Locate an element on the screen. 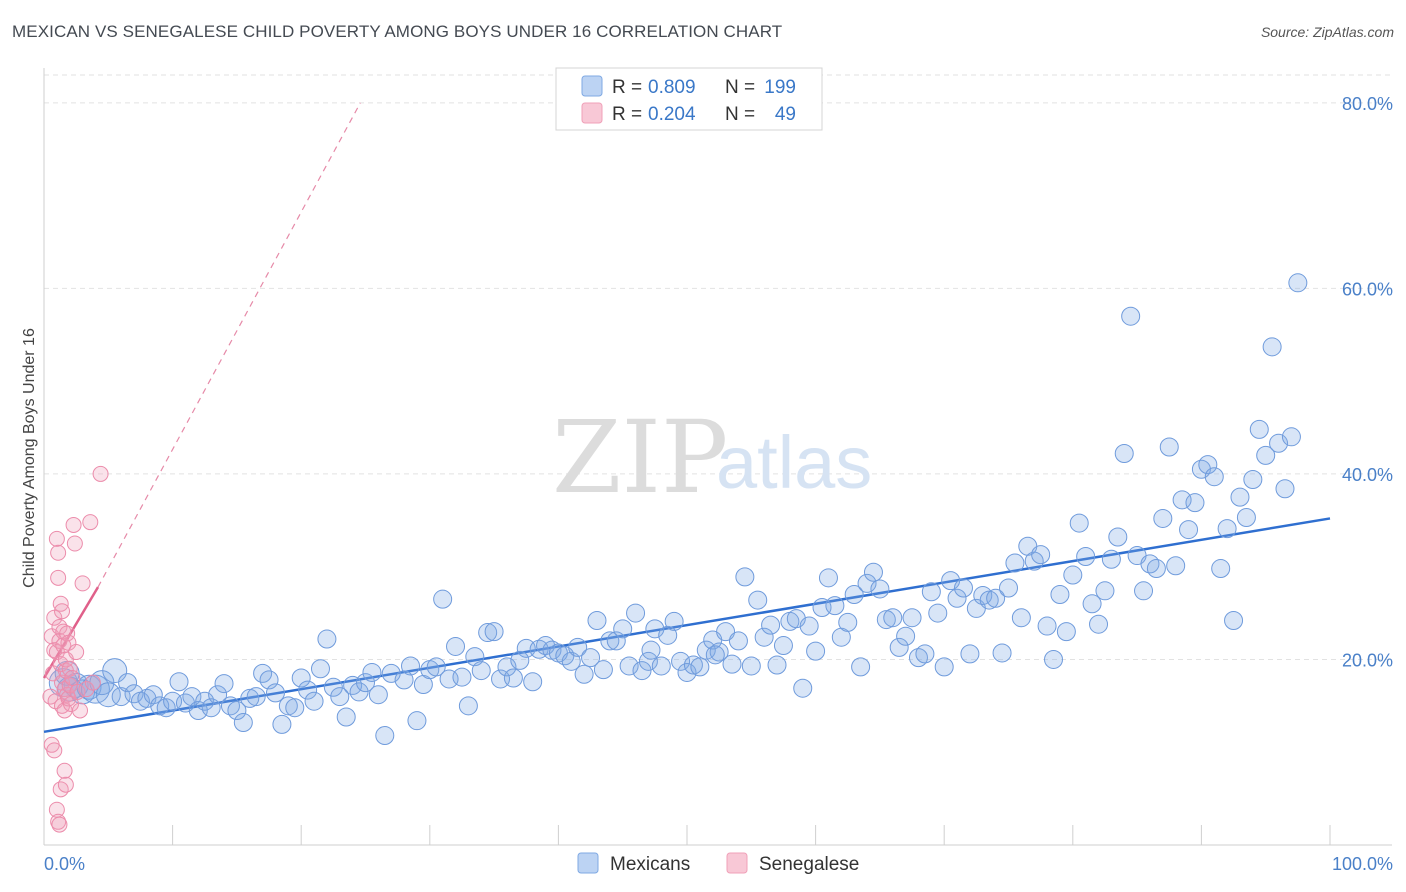 The height and width of the screenshot is (892, 1406). legend-swatch-mexicans is located at coordinates (592, 86).